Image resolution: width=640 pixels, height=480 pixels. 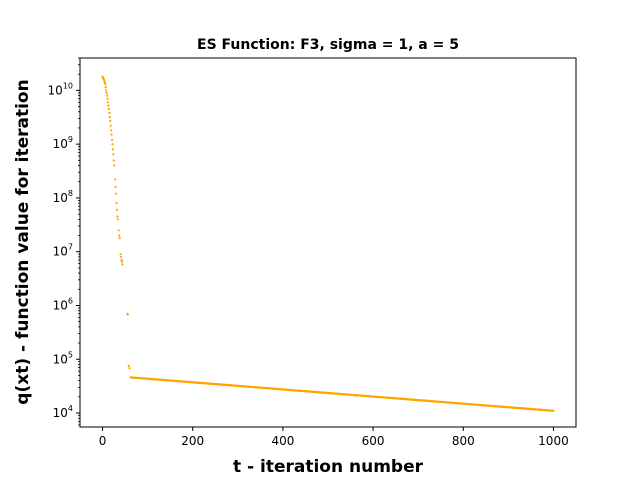 I want to click on x-tick-label: 200, so click(x=192, y=441).